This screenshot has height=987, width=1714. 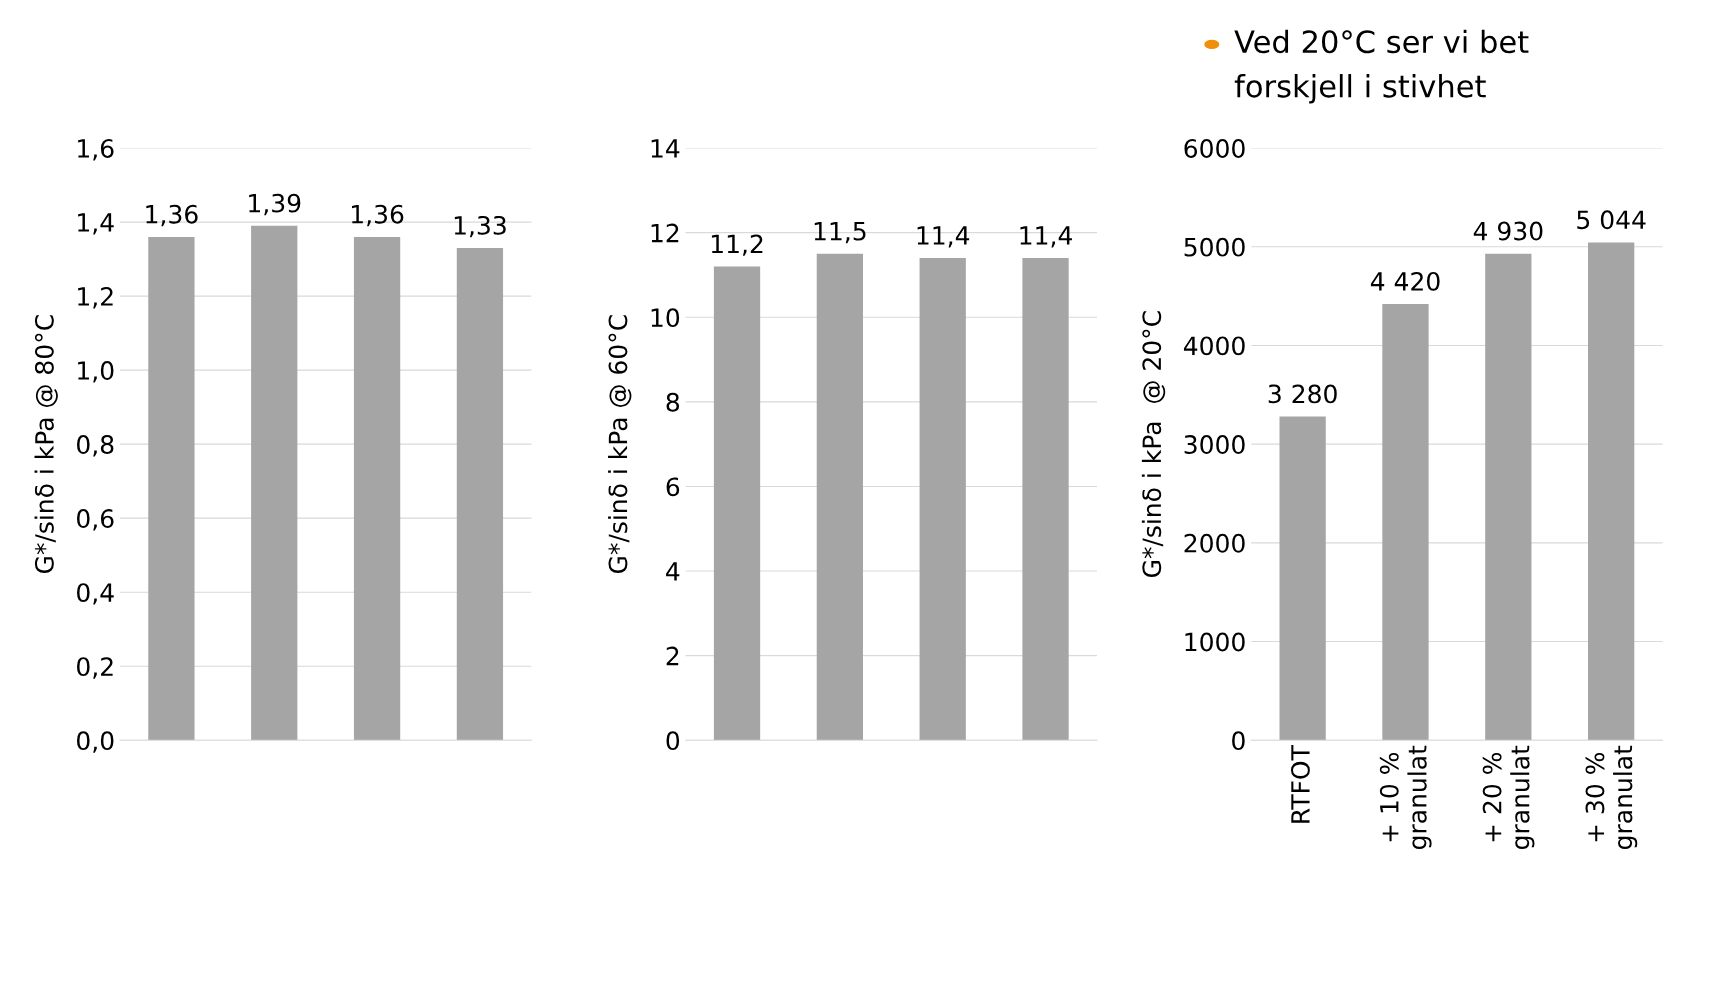 What do you see at coordinates (1405, 281) in the screenshot?
I see `data-label: 4 420` at bounding box center [1405, 281].